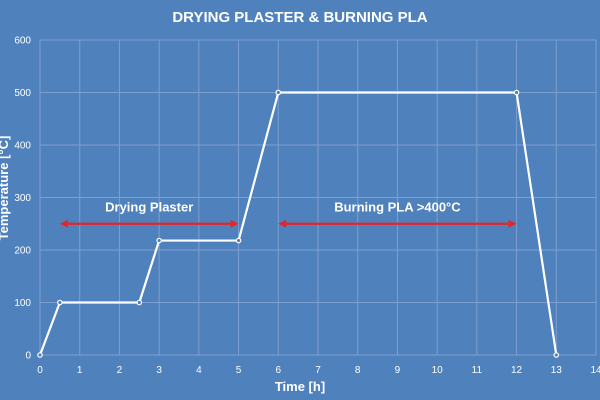  I want to click on x-tick-label: 10, so click(438, 370).